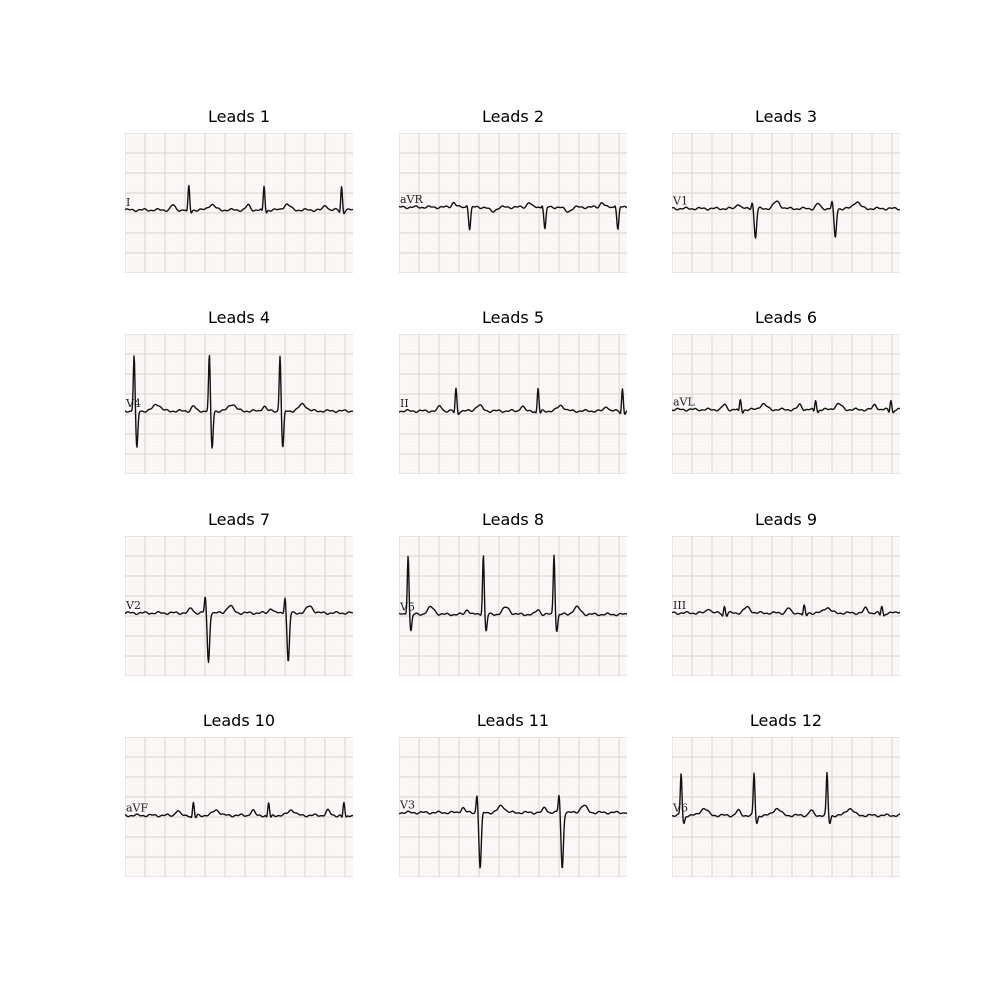 The height and width of the screenshot is (1000, 1000). Describe the element at coordinates (128, 202) in the screenshot. I see `lead-code-label: I` at that location.